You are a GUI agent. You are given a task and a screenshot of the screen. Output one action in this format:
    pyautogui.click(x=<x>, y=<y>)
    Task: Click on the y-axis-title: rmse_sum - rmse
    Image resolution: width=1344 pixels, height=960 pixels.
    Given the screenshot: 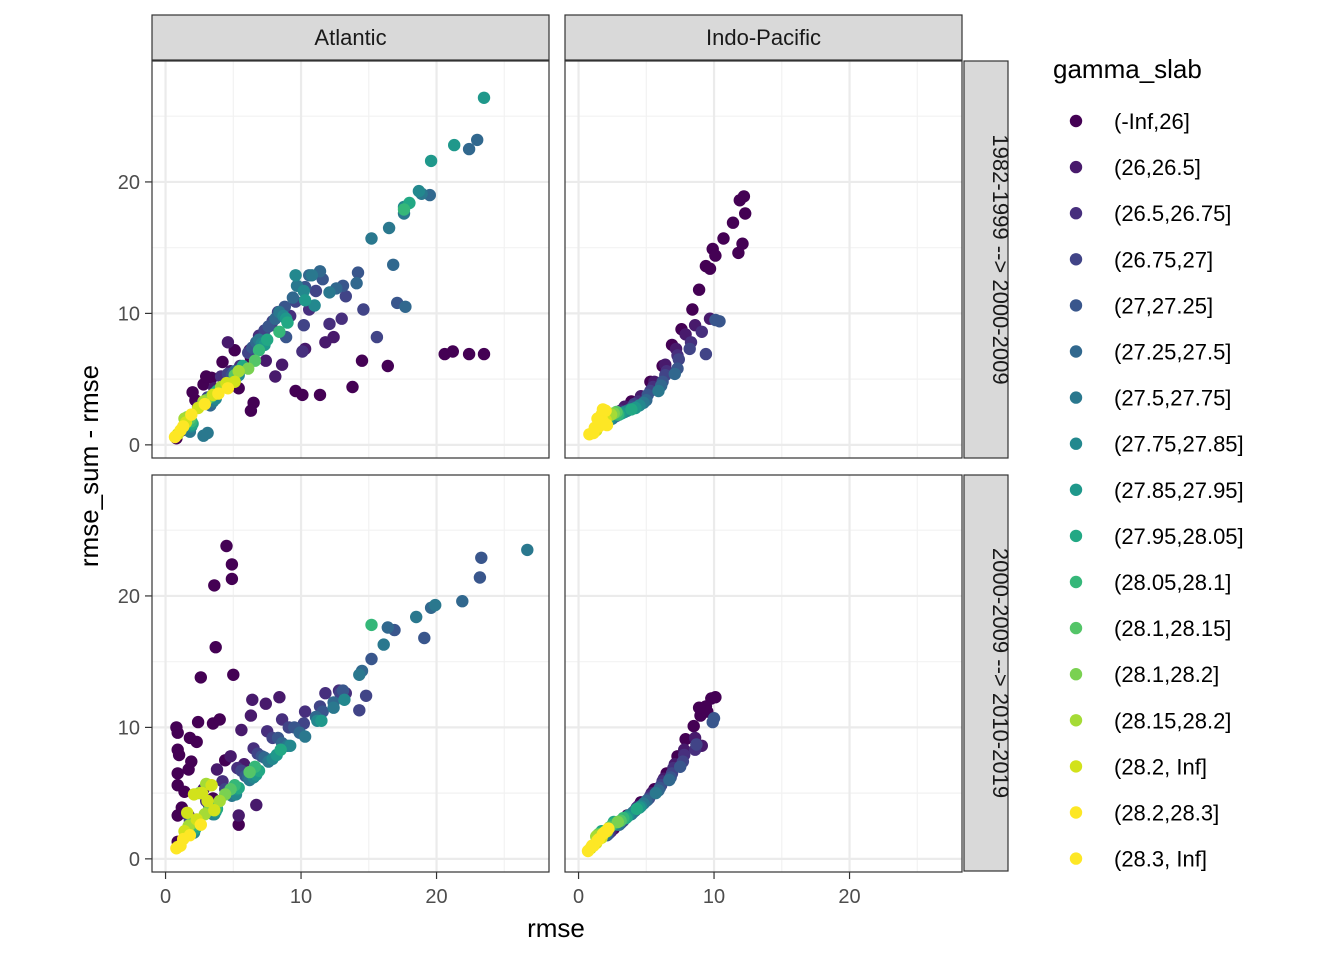 What is the action you would take?
    pyautogui.click(x=89, y=466)
    